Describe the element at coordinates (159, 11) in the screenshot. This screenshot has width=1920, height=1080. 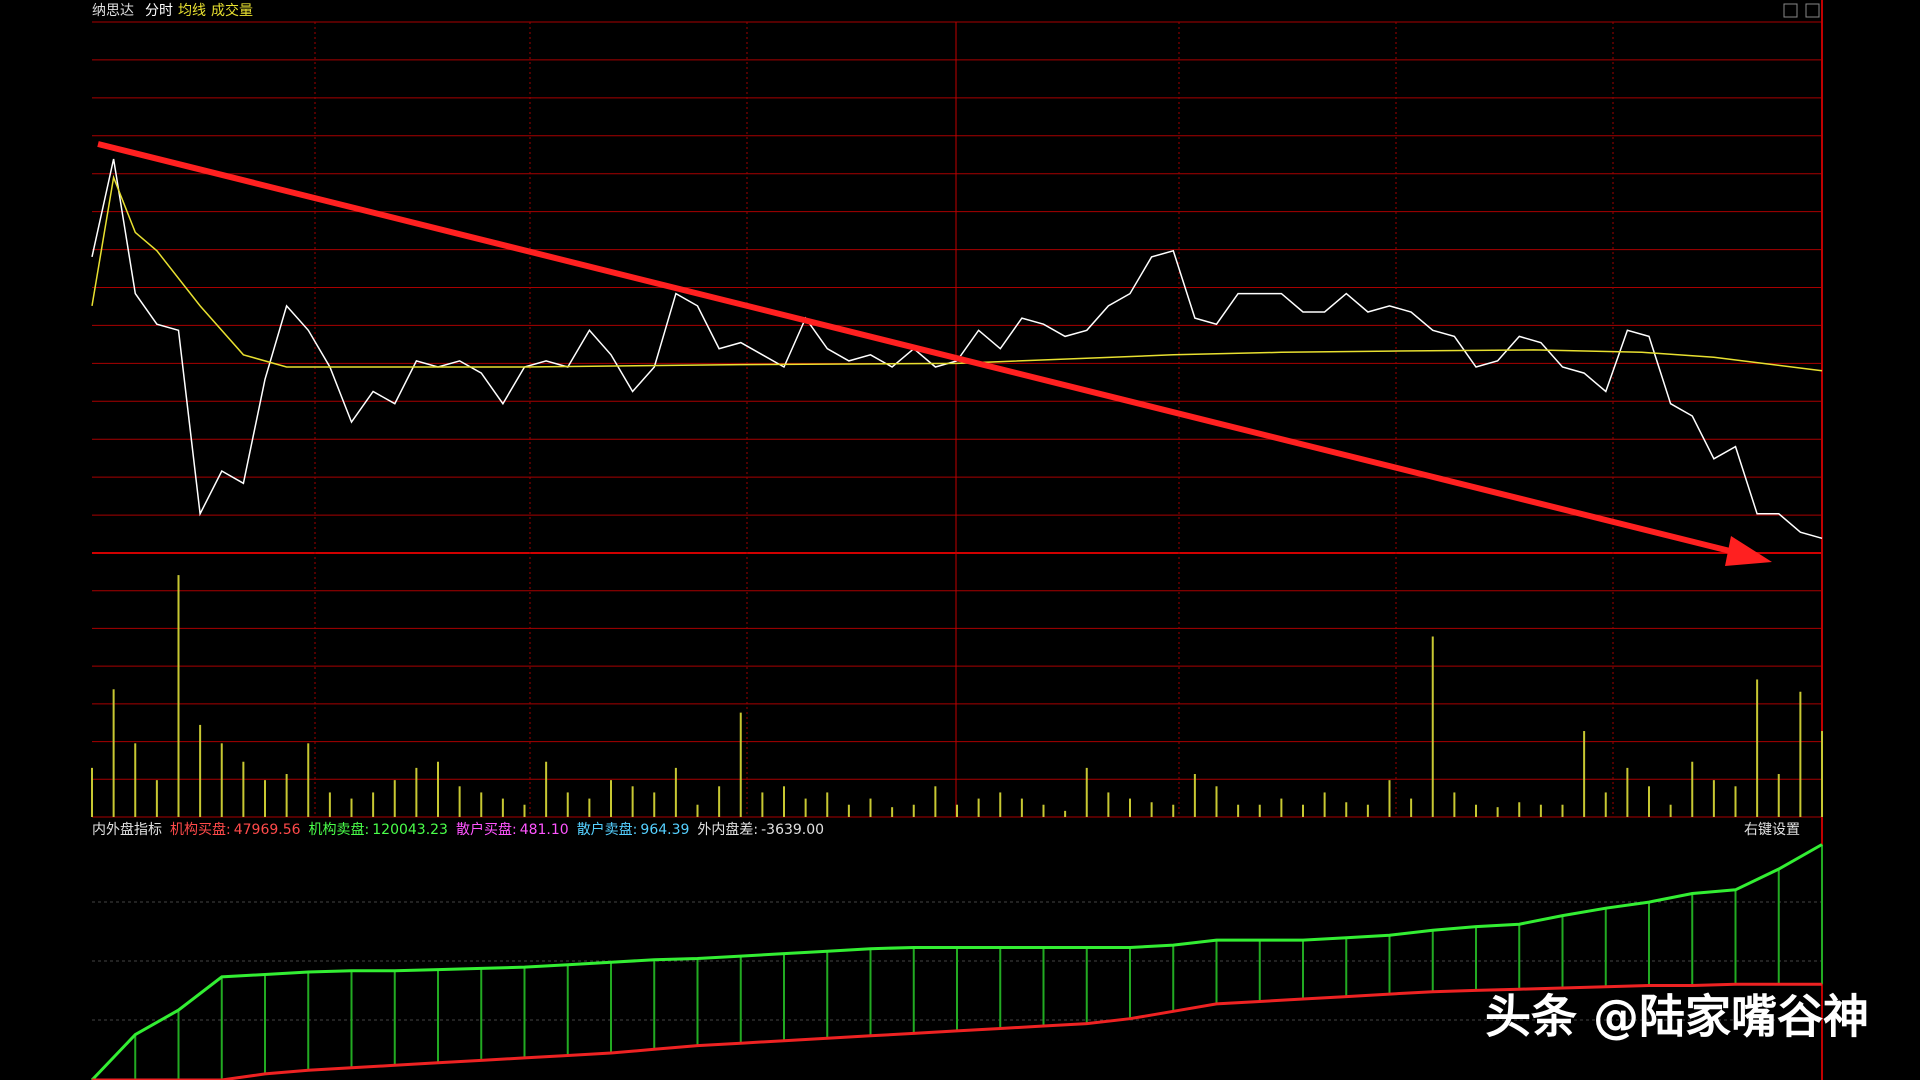
I see `legend-entry: 分时` at that location.